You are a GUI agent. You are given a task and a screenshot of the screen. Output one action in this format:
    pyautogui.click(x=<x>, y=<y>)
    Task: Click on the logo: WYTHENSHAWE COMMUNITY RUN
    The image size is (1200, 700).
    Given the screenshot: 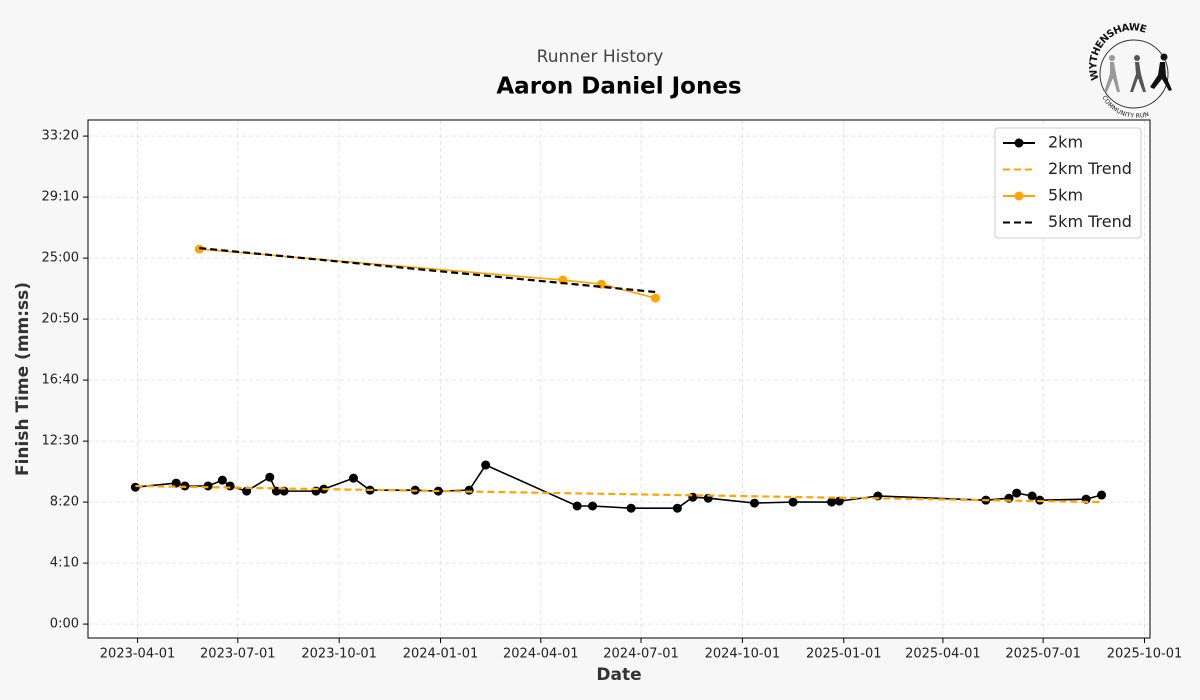 What is the action you would take?
    pyautogui.click(x=1130, y=70)
    